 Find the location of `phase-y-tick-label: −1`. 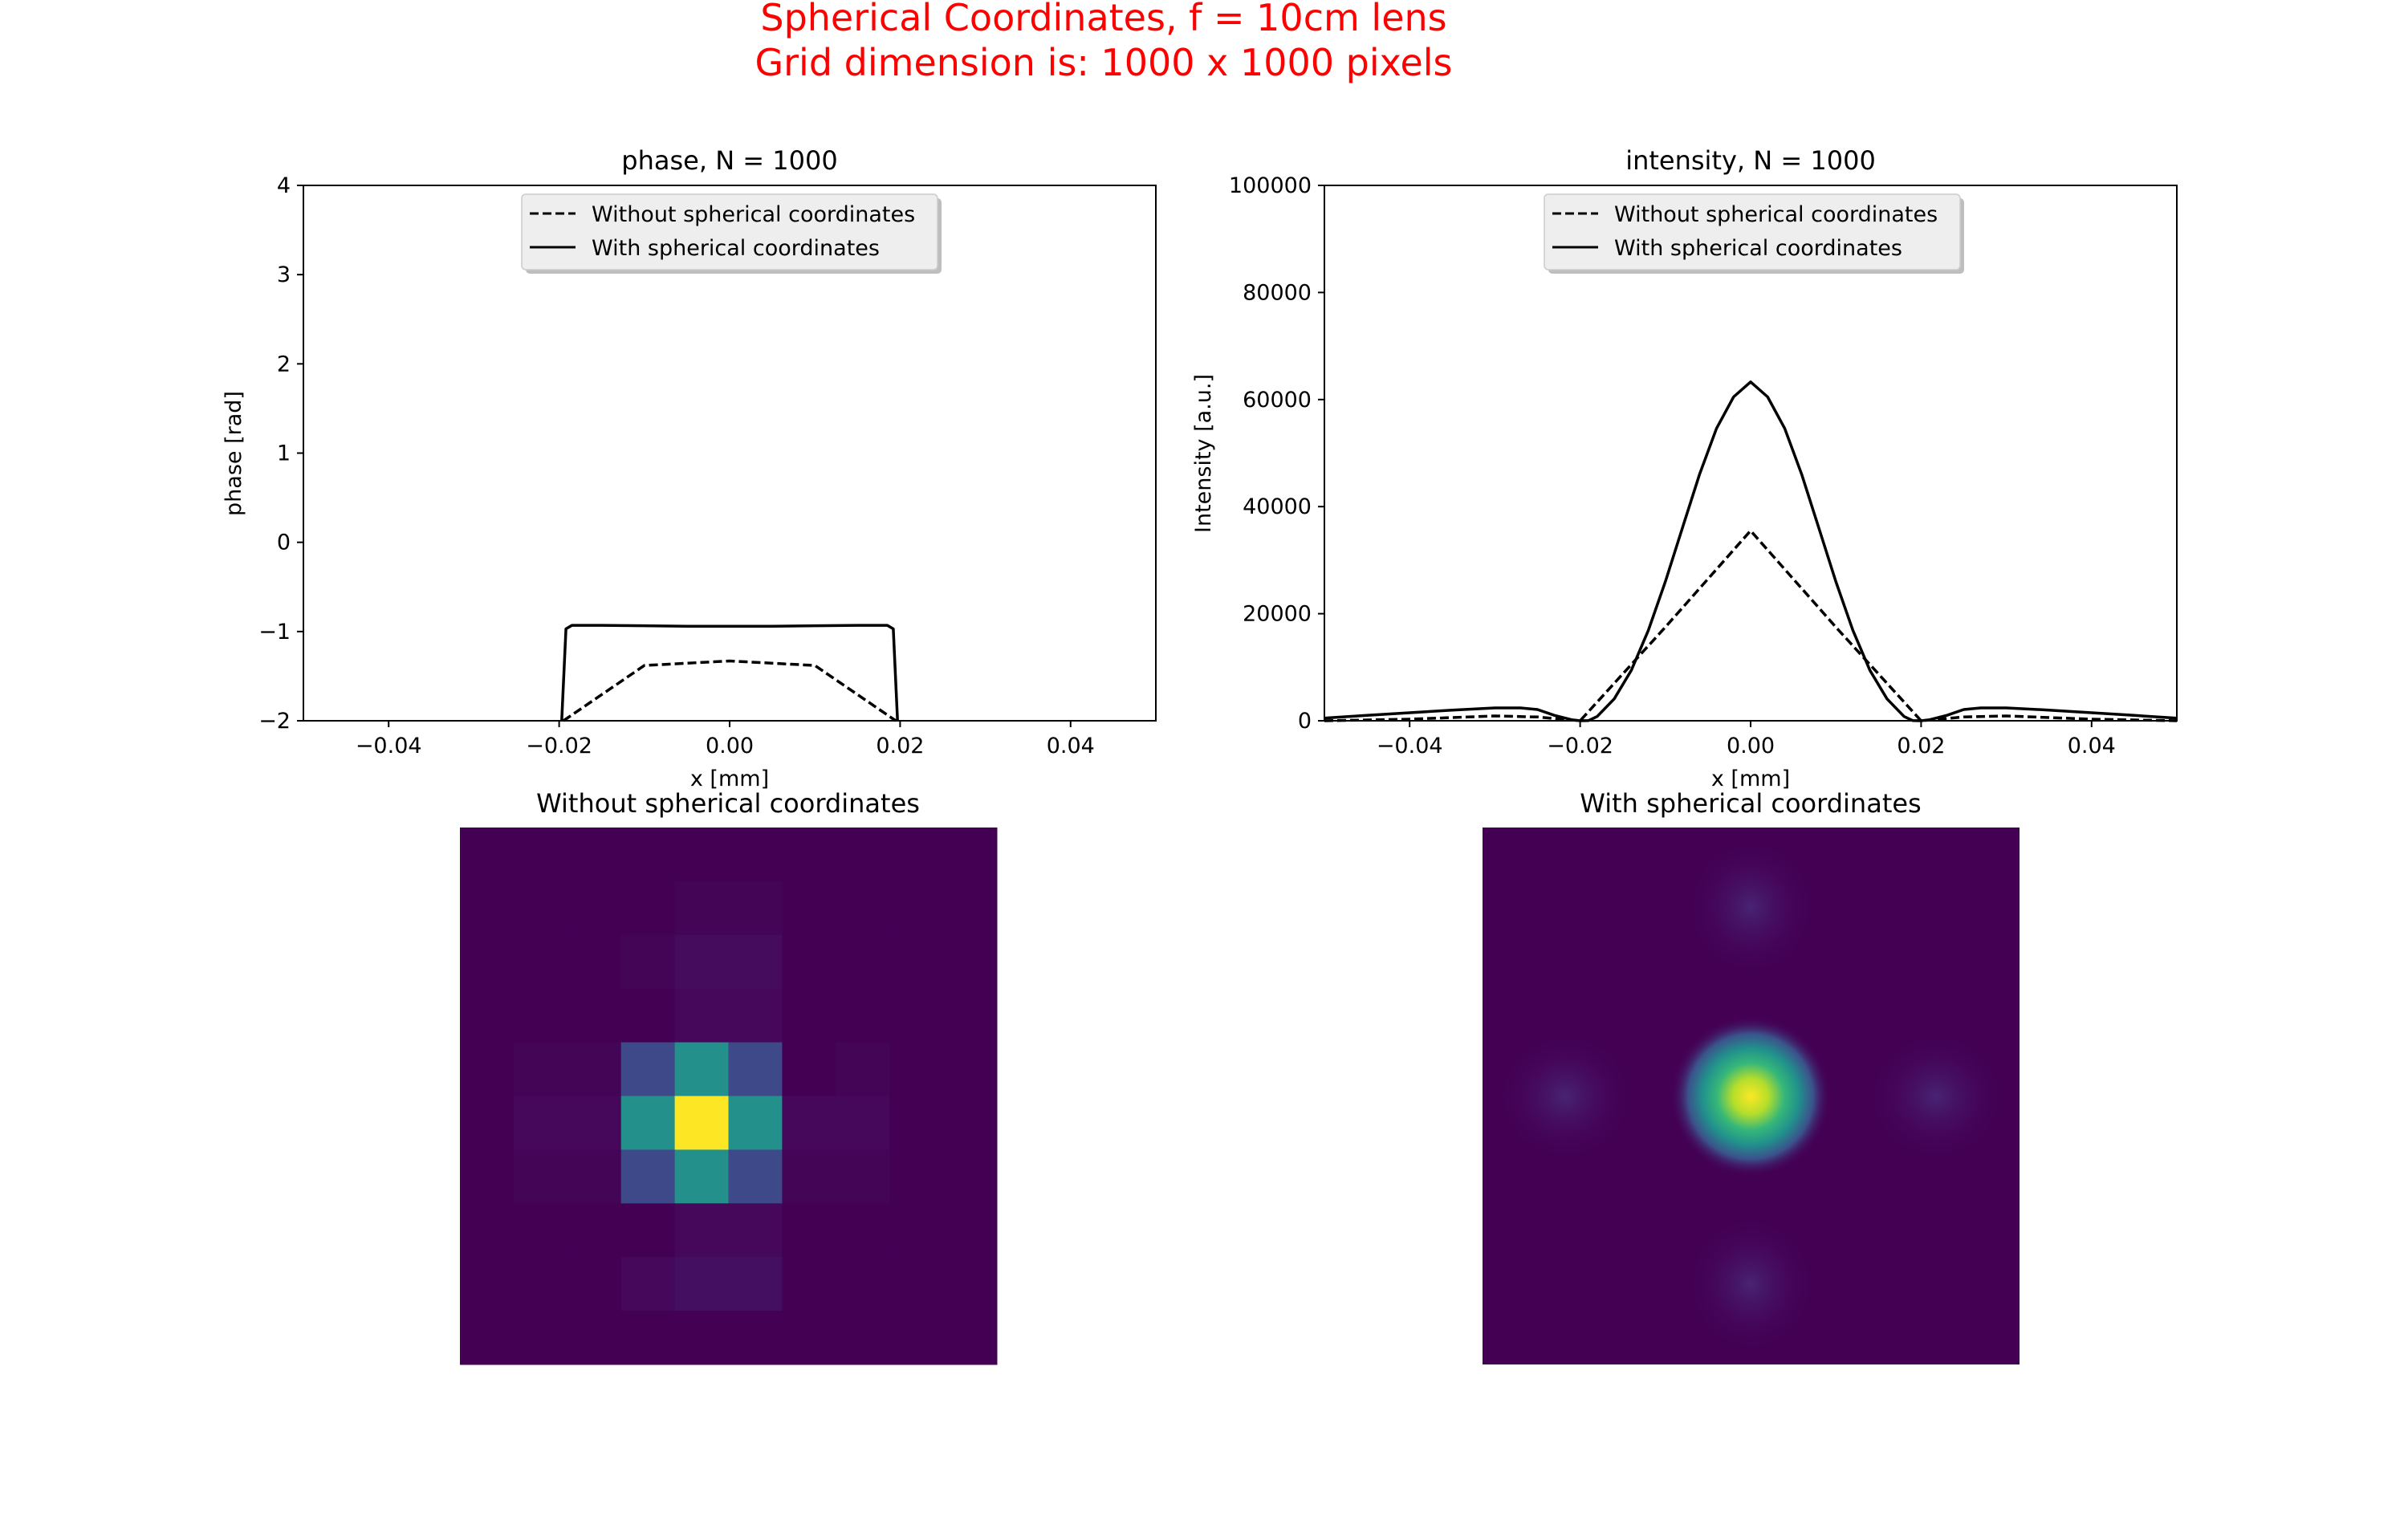

phase-y-tick-label: −1 is located at coordinates (274, 633).